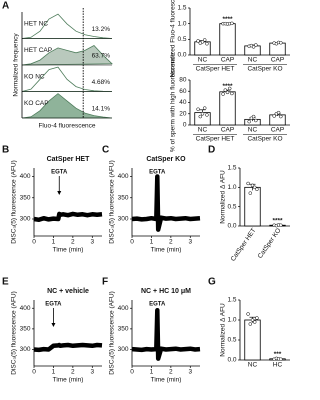  I want to click on percent-label: 14.1%, so click(101, 108).